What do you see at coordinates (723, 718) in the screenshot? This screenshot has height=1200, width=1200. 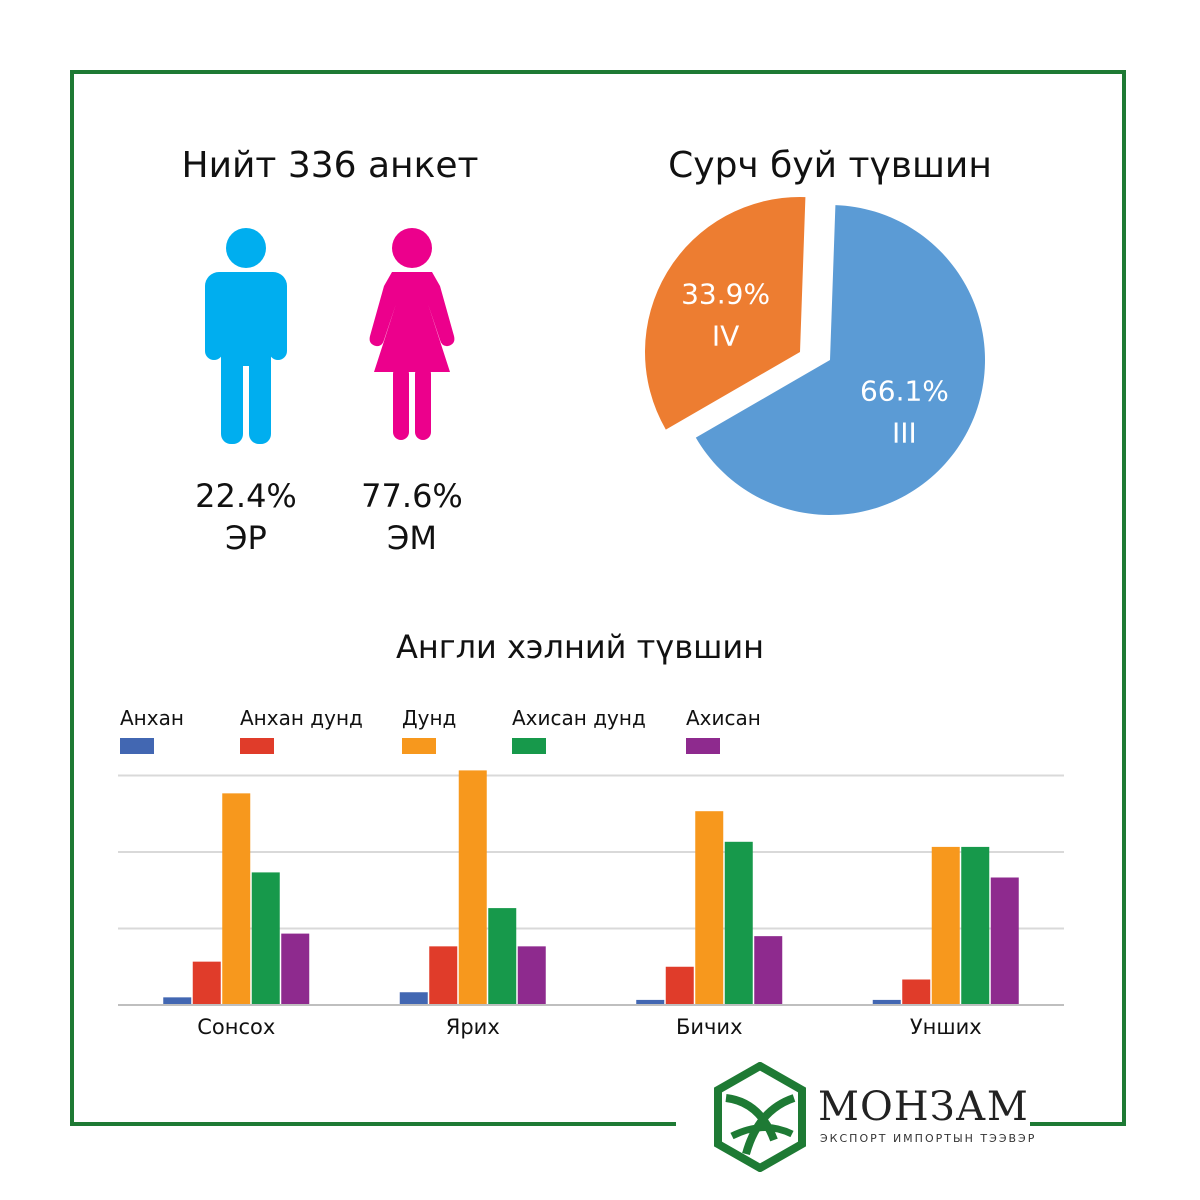 I see `legend-label: Ахисан` at bounding box center [723, 718].